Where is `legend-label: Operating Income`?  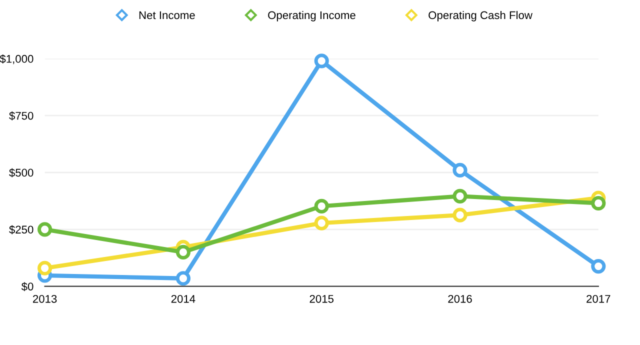
legend-label: Operating Income is located at coordinates (312, 16).